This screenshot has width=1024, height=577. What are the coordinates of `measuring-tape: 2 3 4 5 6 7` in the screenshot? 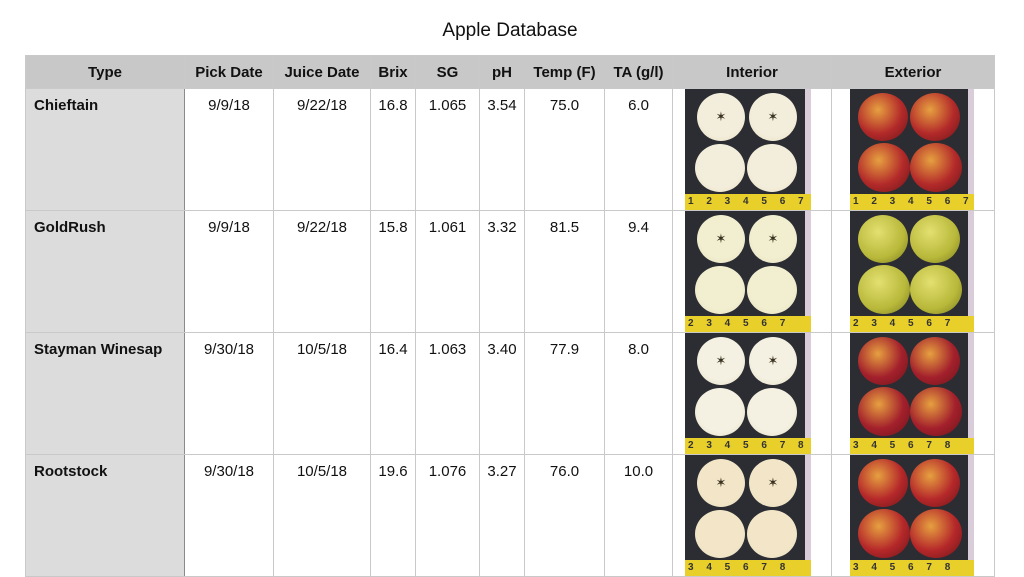 It's located at (748, 324).